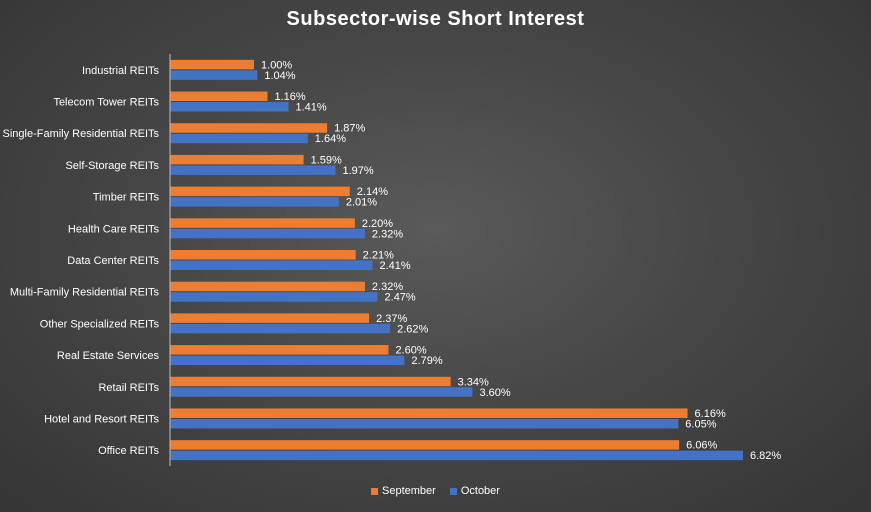 This screenshot has width=871, height=512. Describe the element at coordinates (287, 360) in the screenshot. I see `bar-october-real-estate-services` at that location.